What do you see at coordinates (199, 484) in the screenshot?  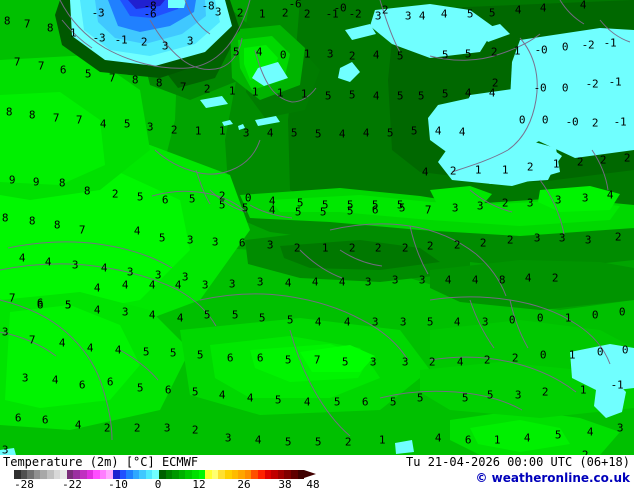 I see `colorbar-tick-label: 12` at bounding box center [199, 484].